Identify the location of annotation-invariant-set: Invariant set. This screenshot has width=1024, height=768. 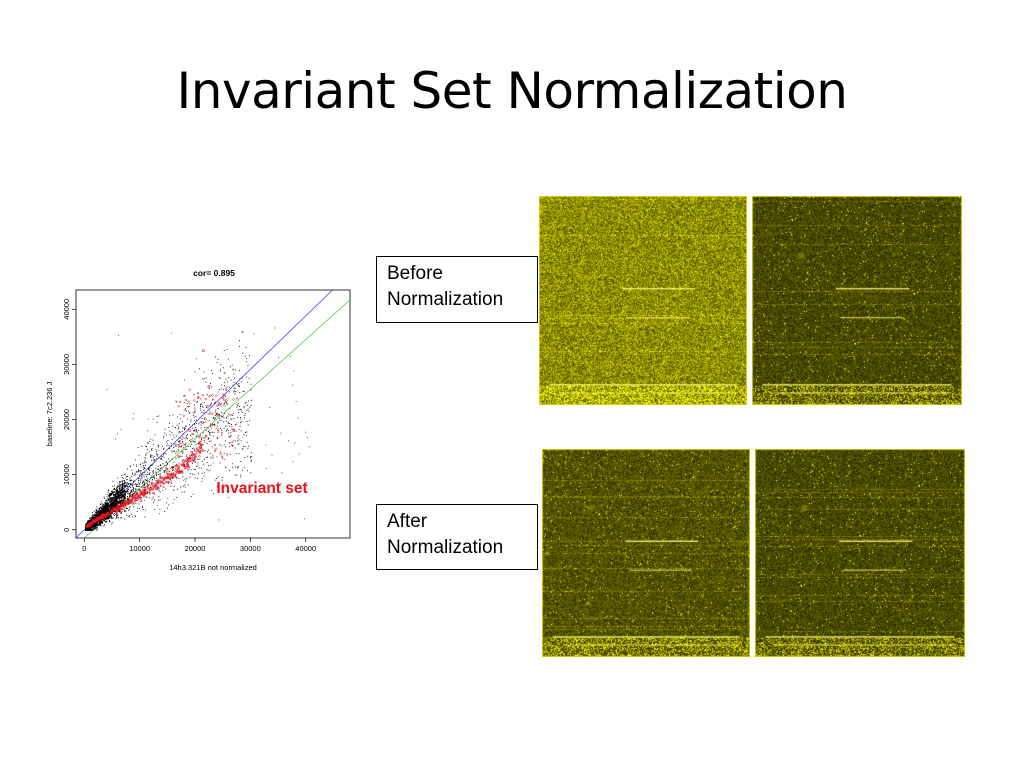
(261, 488).